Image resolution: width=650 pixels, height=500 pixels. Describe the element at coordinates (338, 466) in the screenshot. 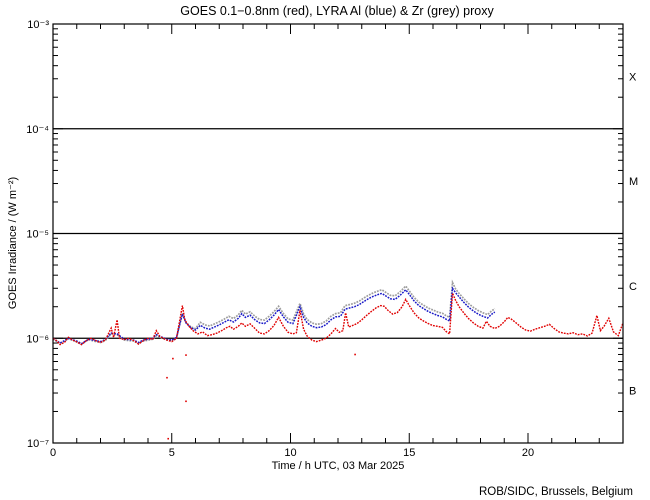

I see `x-axis-label: Time / h UTC, 03 Mar 2025` at that location.